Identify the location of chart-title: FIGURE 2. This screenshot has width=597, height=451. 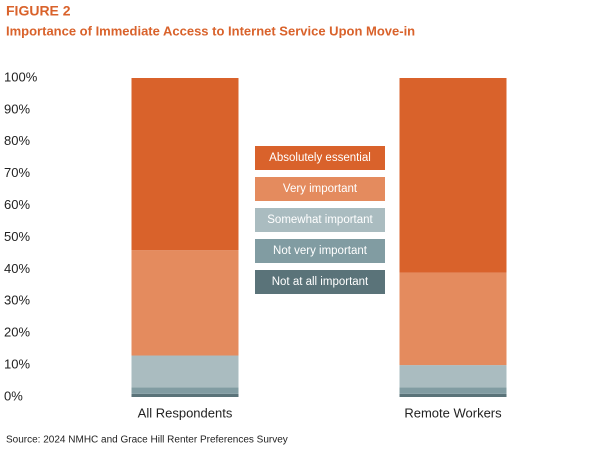
(38, 11).